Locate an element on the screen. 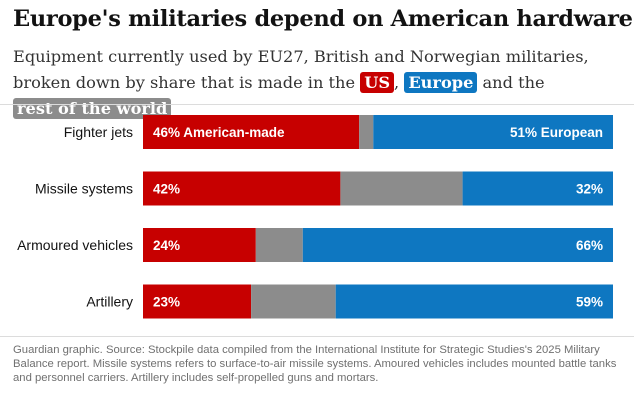  bar-us-missile-systems is located at coordinates (242, 188).